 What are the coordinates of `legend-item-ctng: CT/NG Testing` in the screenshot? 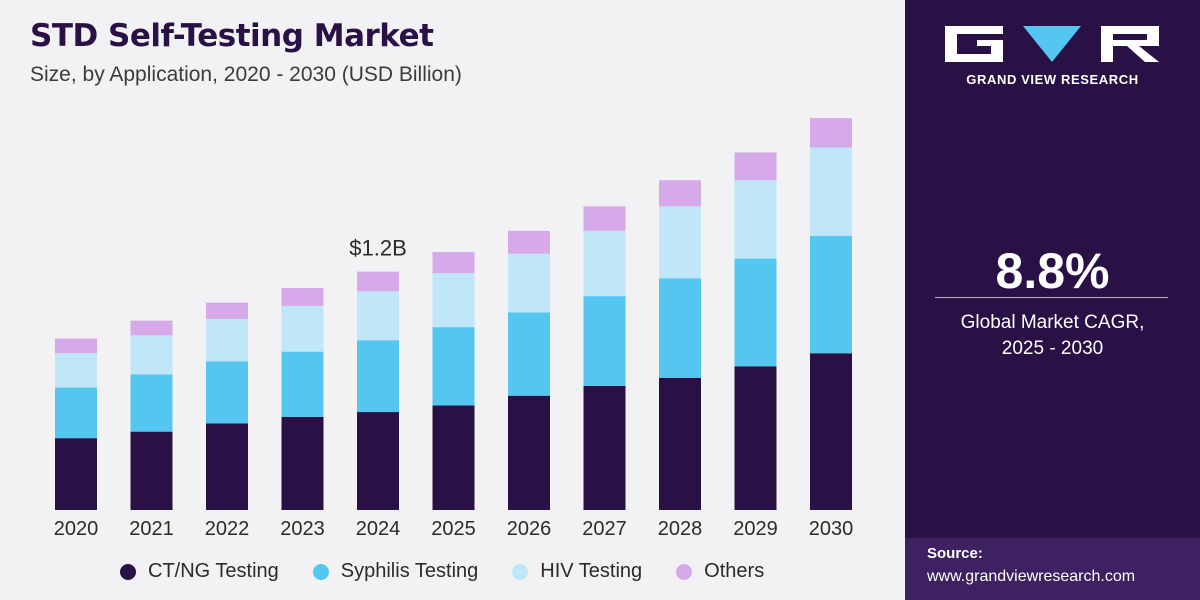 It's located at (199, 571).